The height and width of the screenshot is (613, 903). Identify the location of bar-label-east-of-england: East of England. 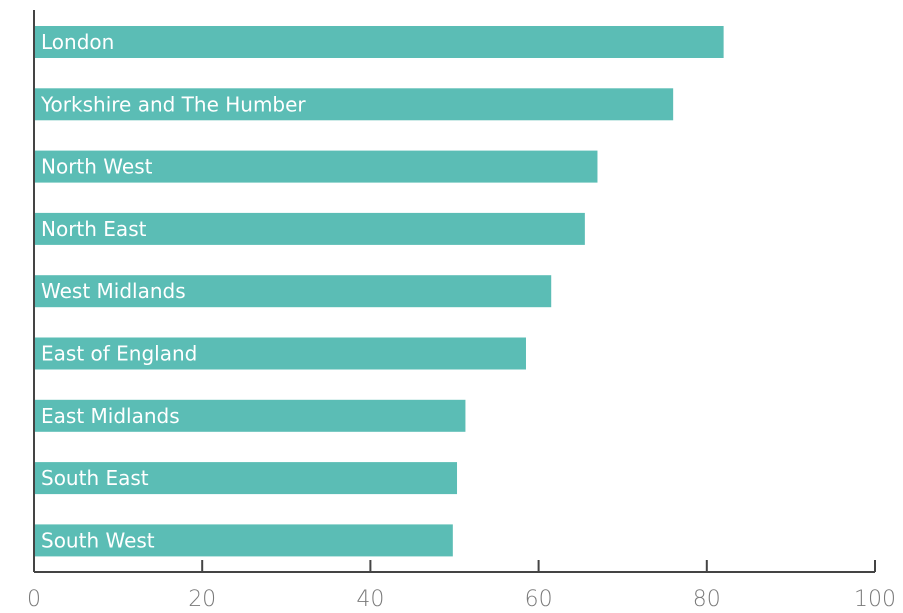
(119, 354).